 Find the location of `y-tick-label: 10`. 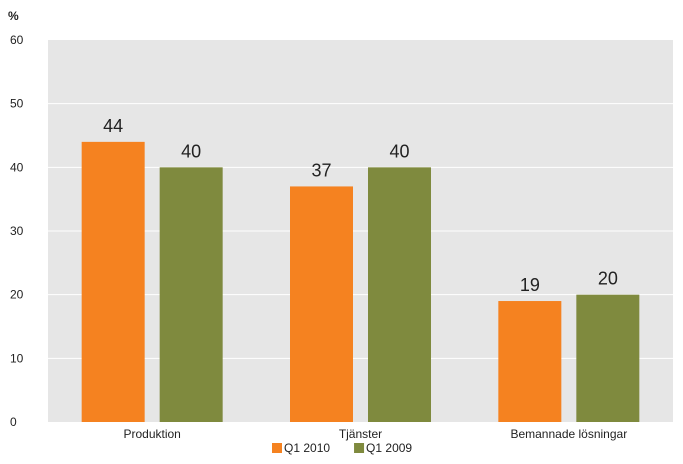

y-tick-label: 10 is located at coordinates (17, 358).